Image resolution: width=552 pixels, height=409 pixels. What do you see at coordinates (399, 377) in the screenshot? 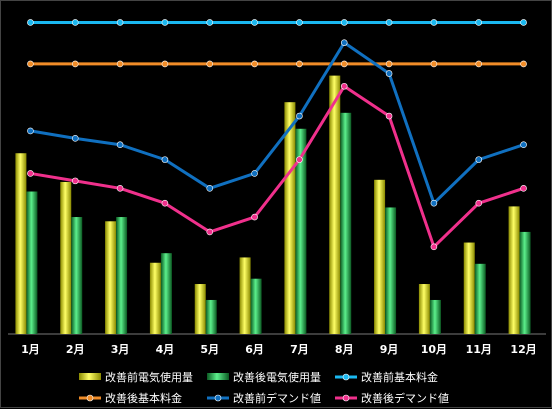
I see `legend-label-3: 改善前基本料金` at bounding box center [399, 377].